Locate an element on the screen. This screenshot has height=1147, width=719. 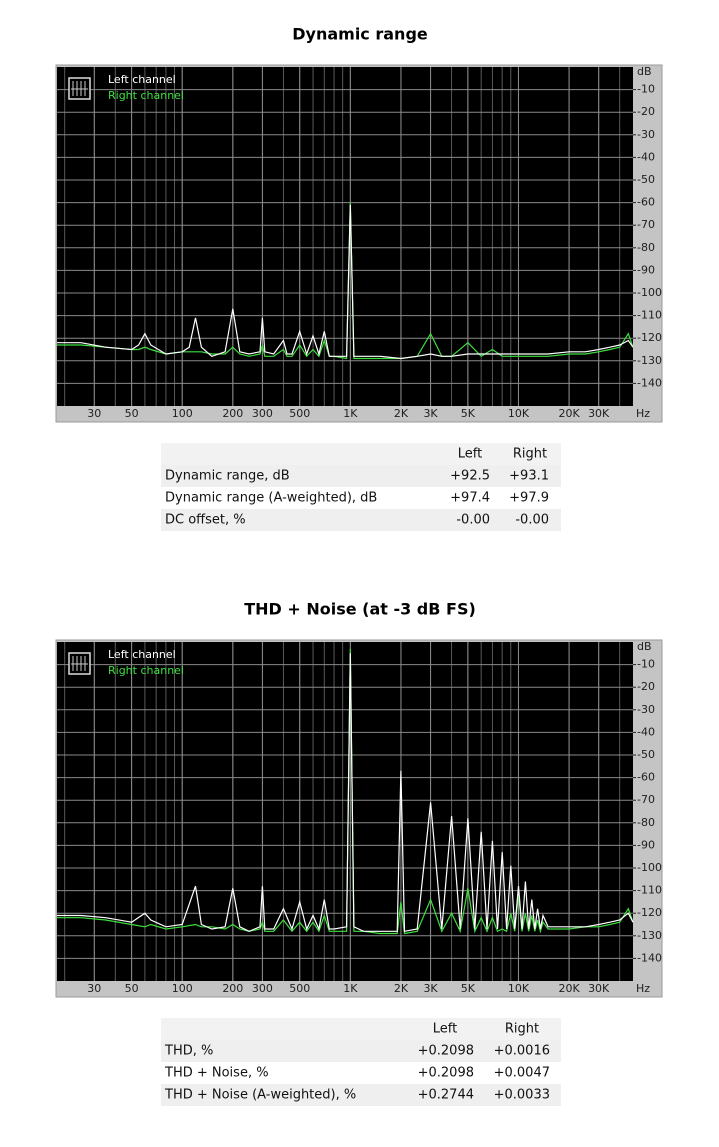
y-tick-label: -60 is located at coordinates (646, 202).